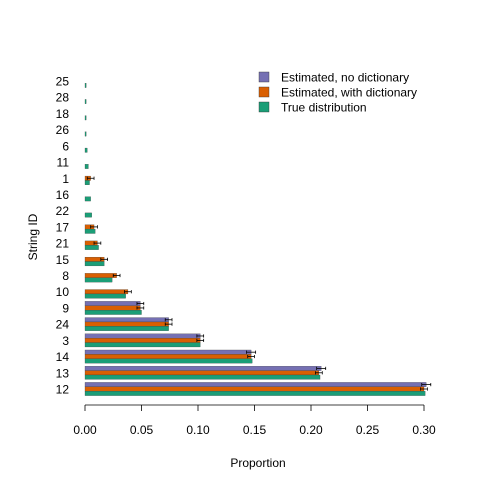 The image size is (485, 485). I want to click on y-tick-label: 13, so click(63, 373).